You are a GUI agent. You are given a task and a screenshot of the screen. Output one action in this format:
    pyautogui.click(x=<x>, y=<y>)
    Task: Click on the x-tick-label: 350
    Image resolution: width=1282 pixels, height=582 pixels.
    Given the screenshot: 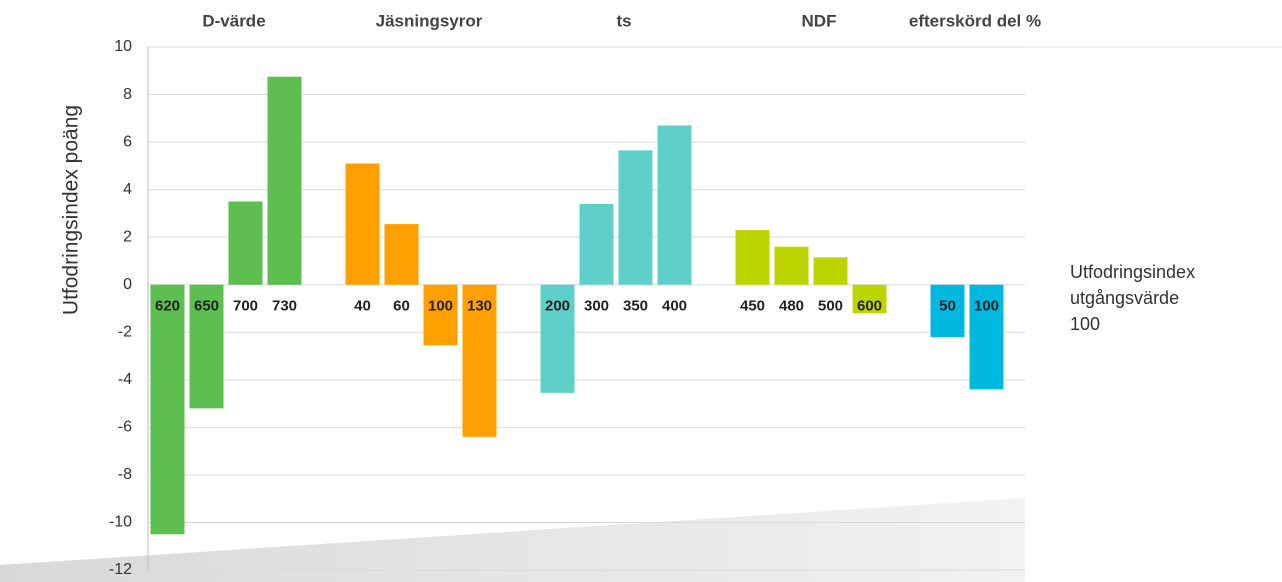 What is the action you would take?
    pyautogui.click(x=635, y=306)
    